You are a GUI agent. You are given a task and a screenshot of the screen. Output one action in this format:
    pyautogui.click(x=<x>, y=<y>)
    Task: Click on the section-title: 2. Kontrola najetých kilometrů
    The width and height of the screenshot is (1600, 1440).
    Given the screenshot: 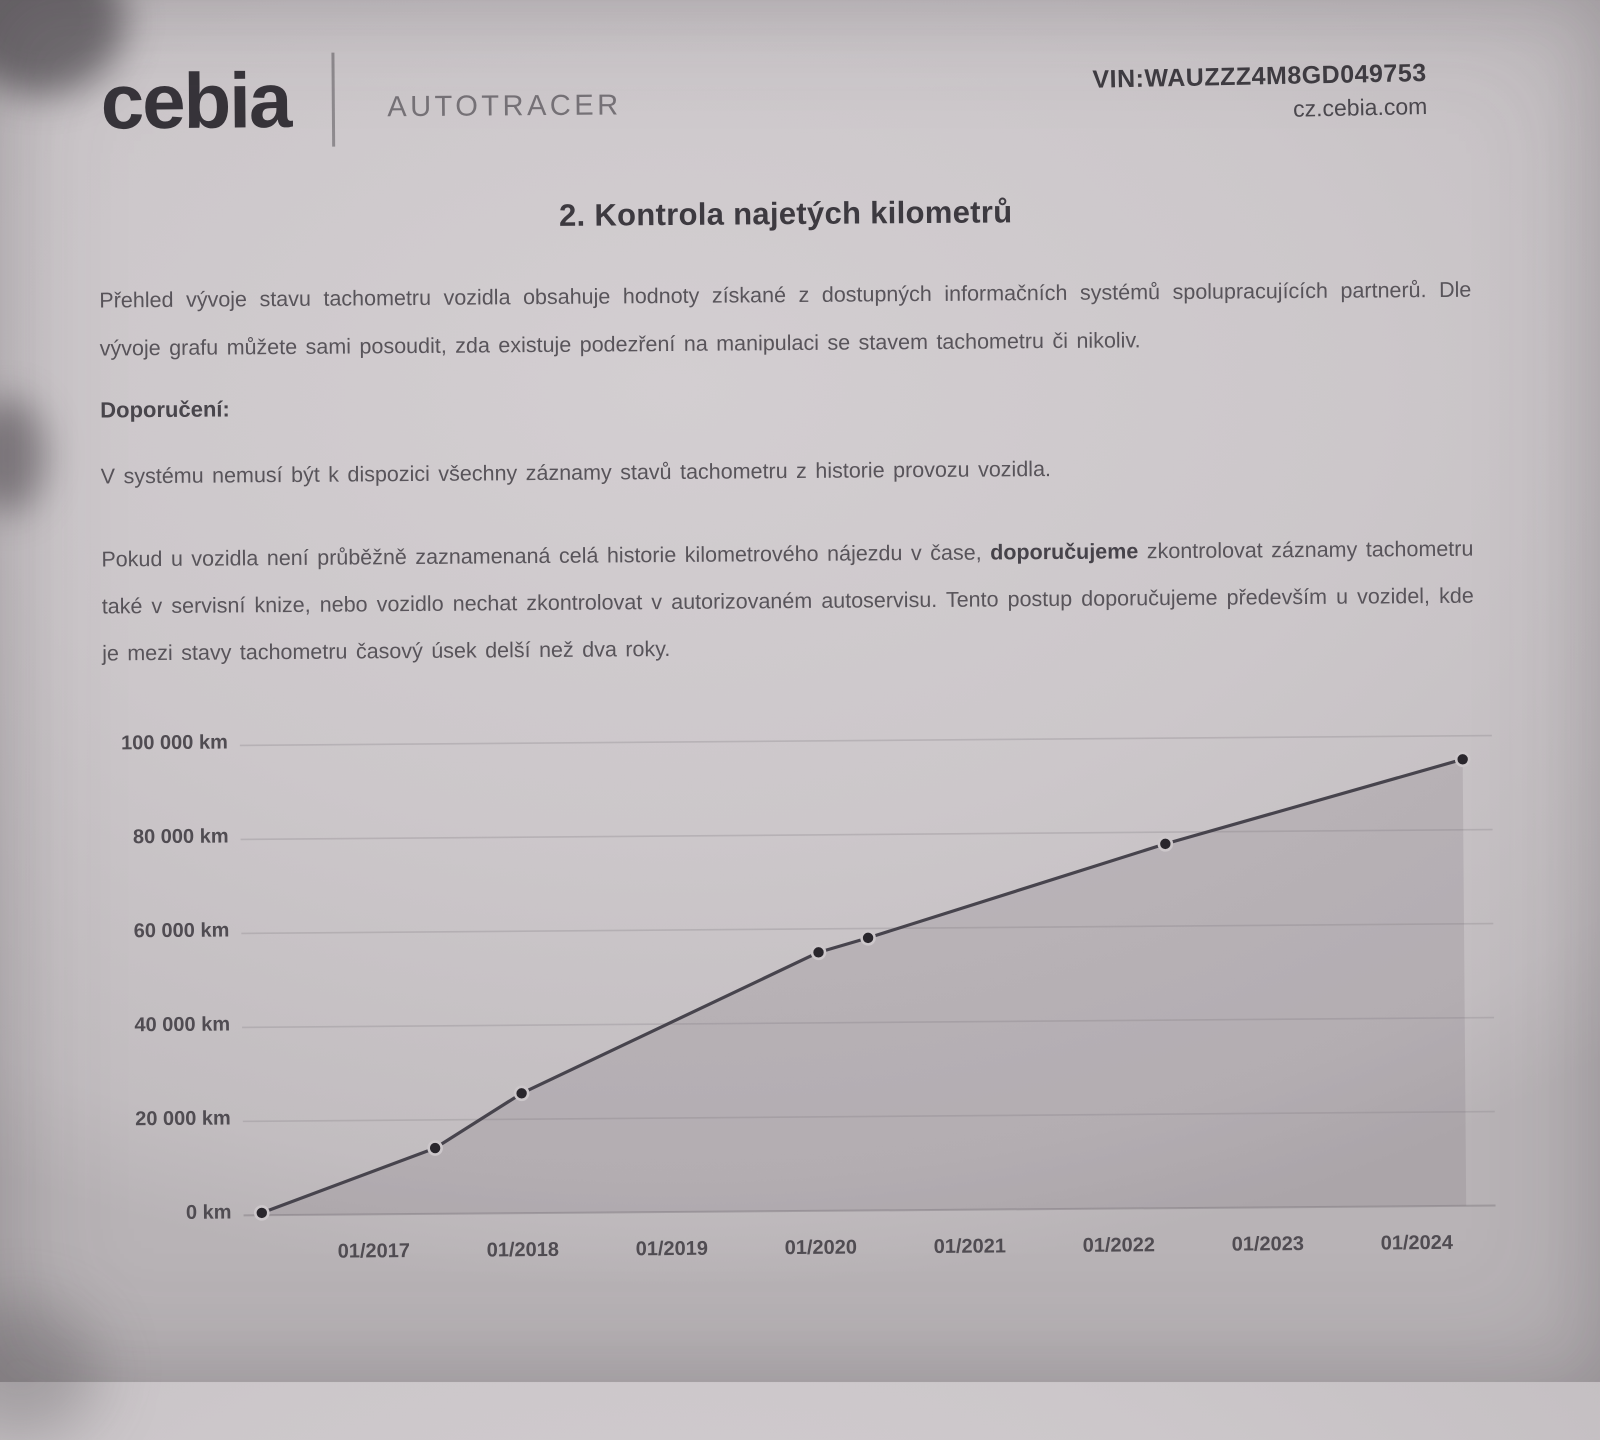 What is the action you would take?
    pyautogui.click(x=785, y=213)
    